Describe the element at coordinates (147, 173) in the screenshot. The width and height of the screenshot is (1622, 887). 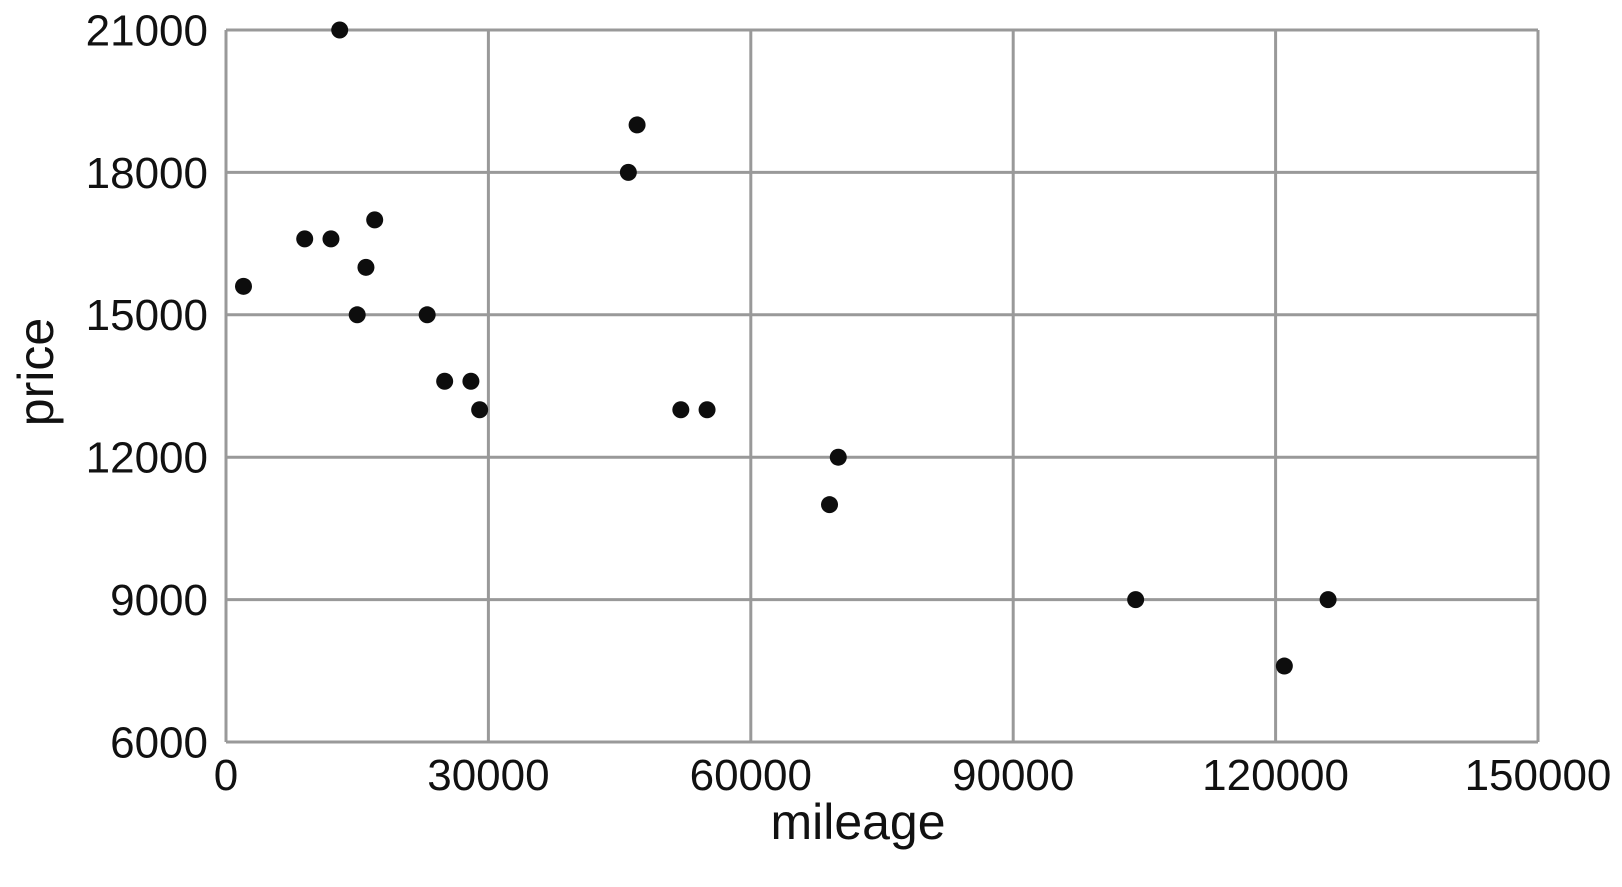
I see `y-tick-label: 18000` at that location.